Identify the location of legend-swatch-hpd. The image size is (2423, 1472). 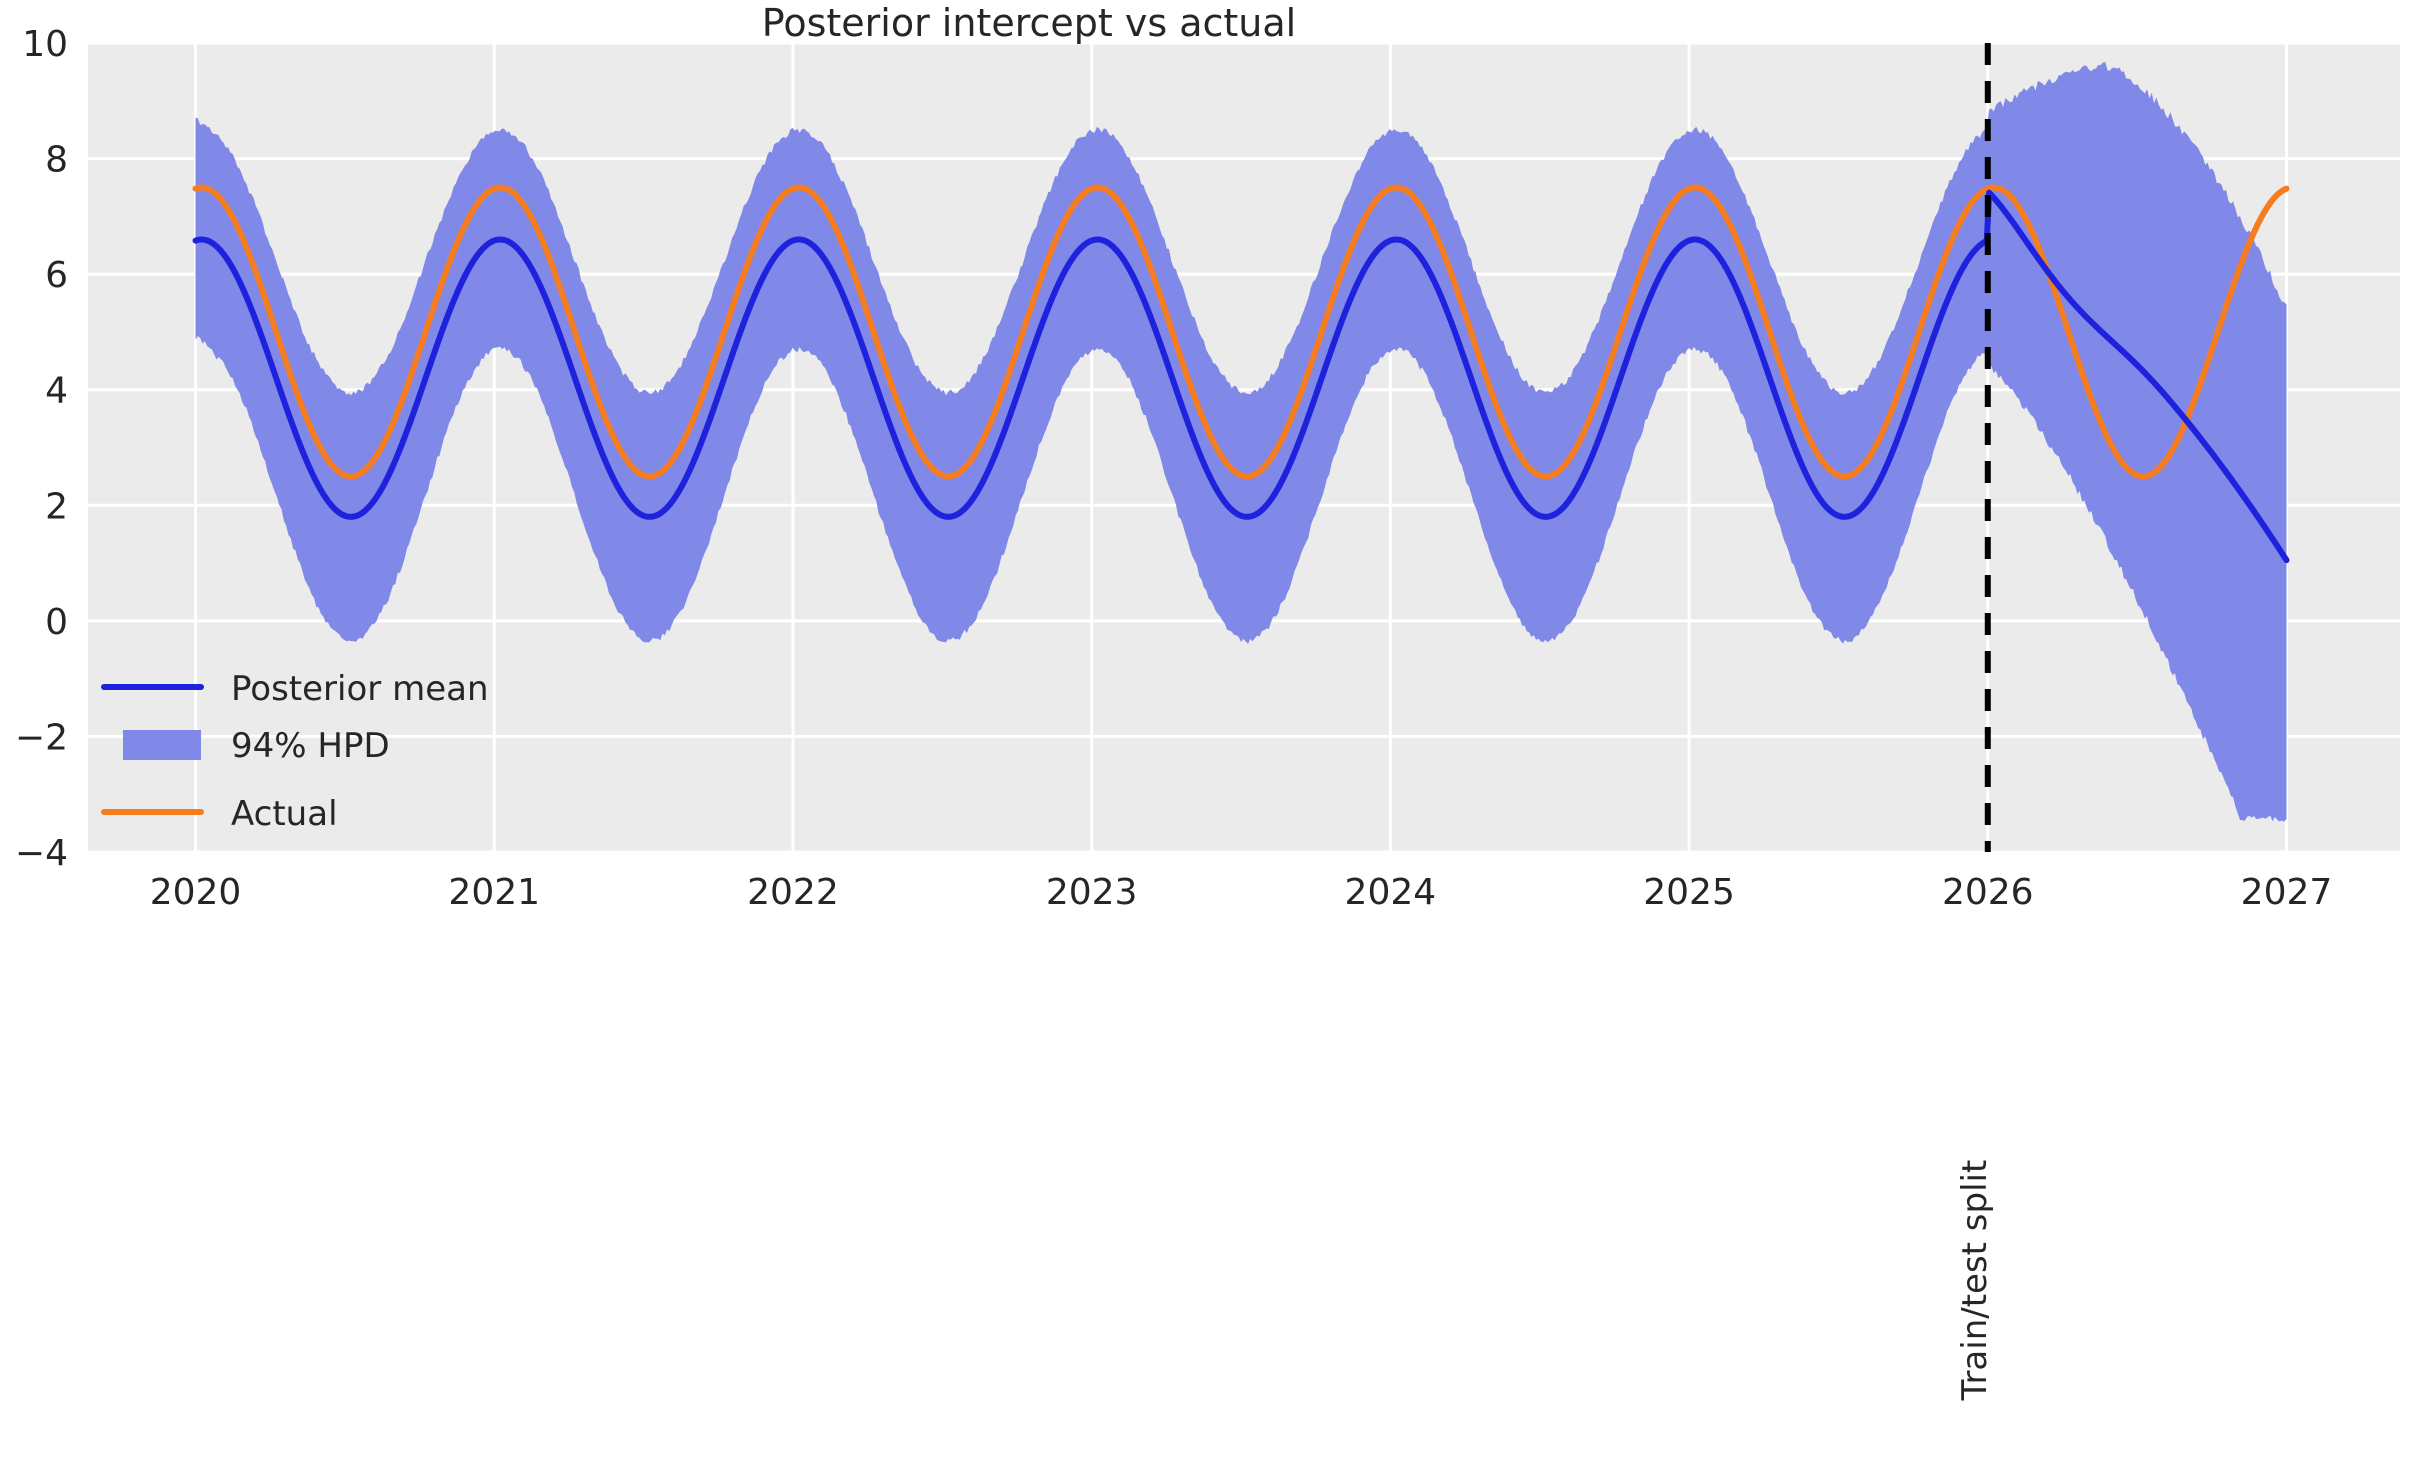
(162, 745).